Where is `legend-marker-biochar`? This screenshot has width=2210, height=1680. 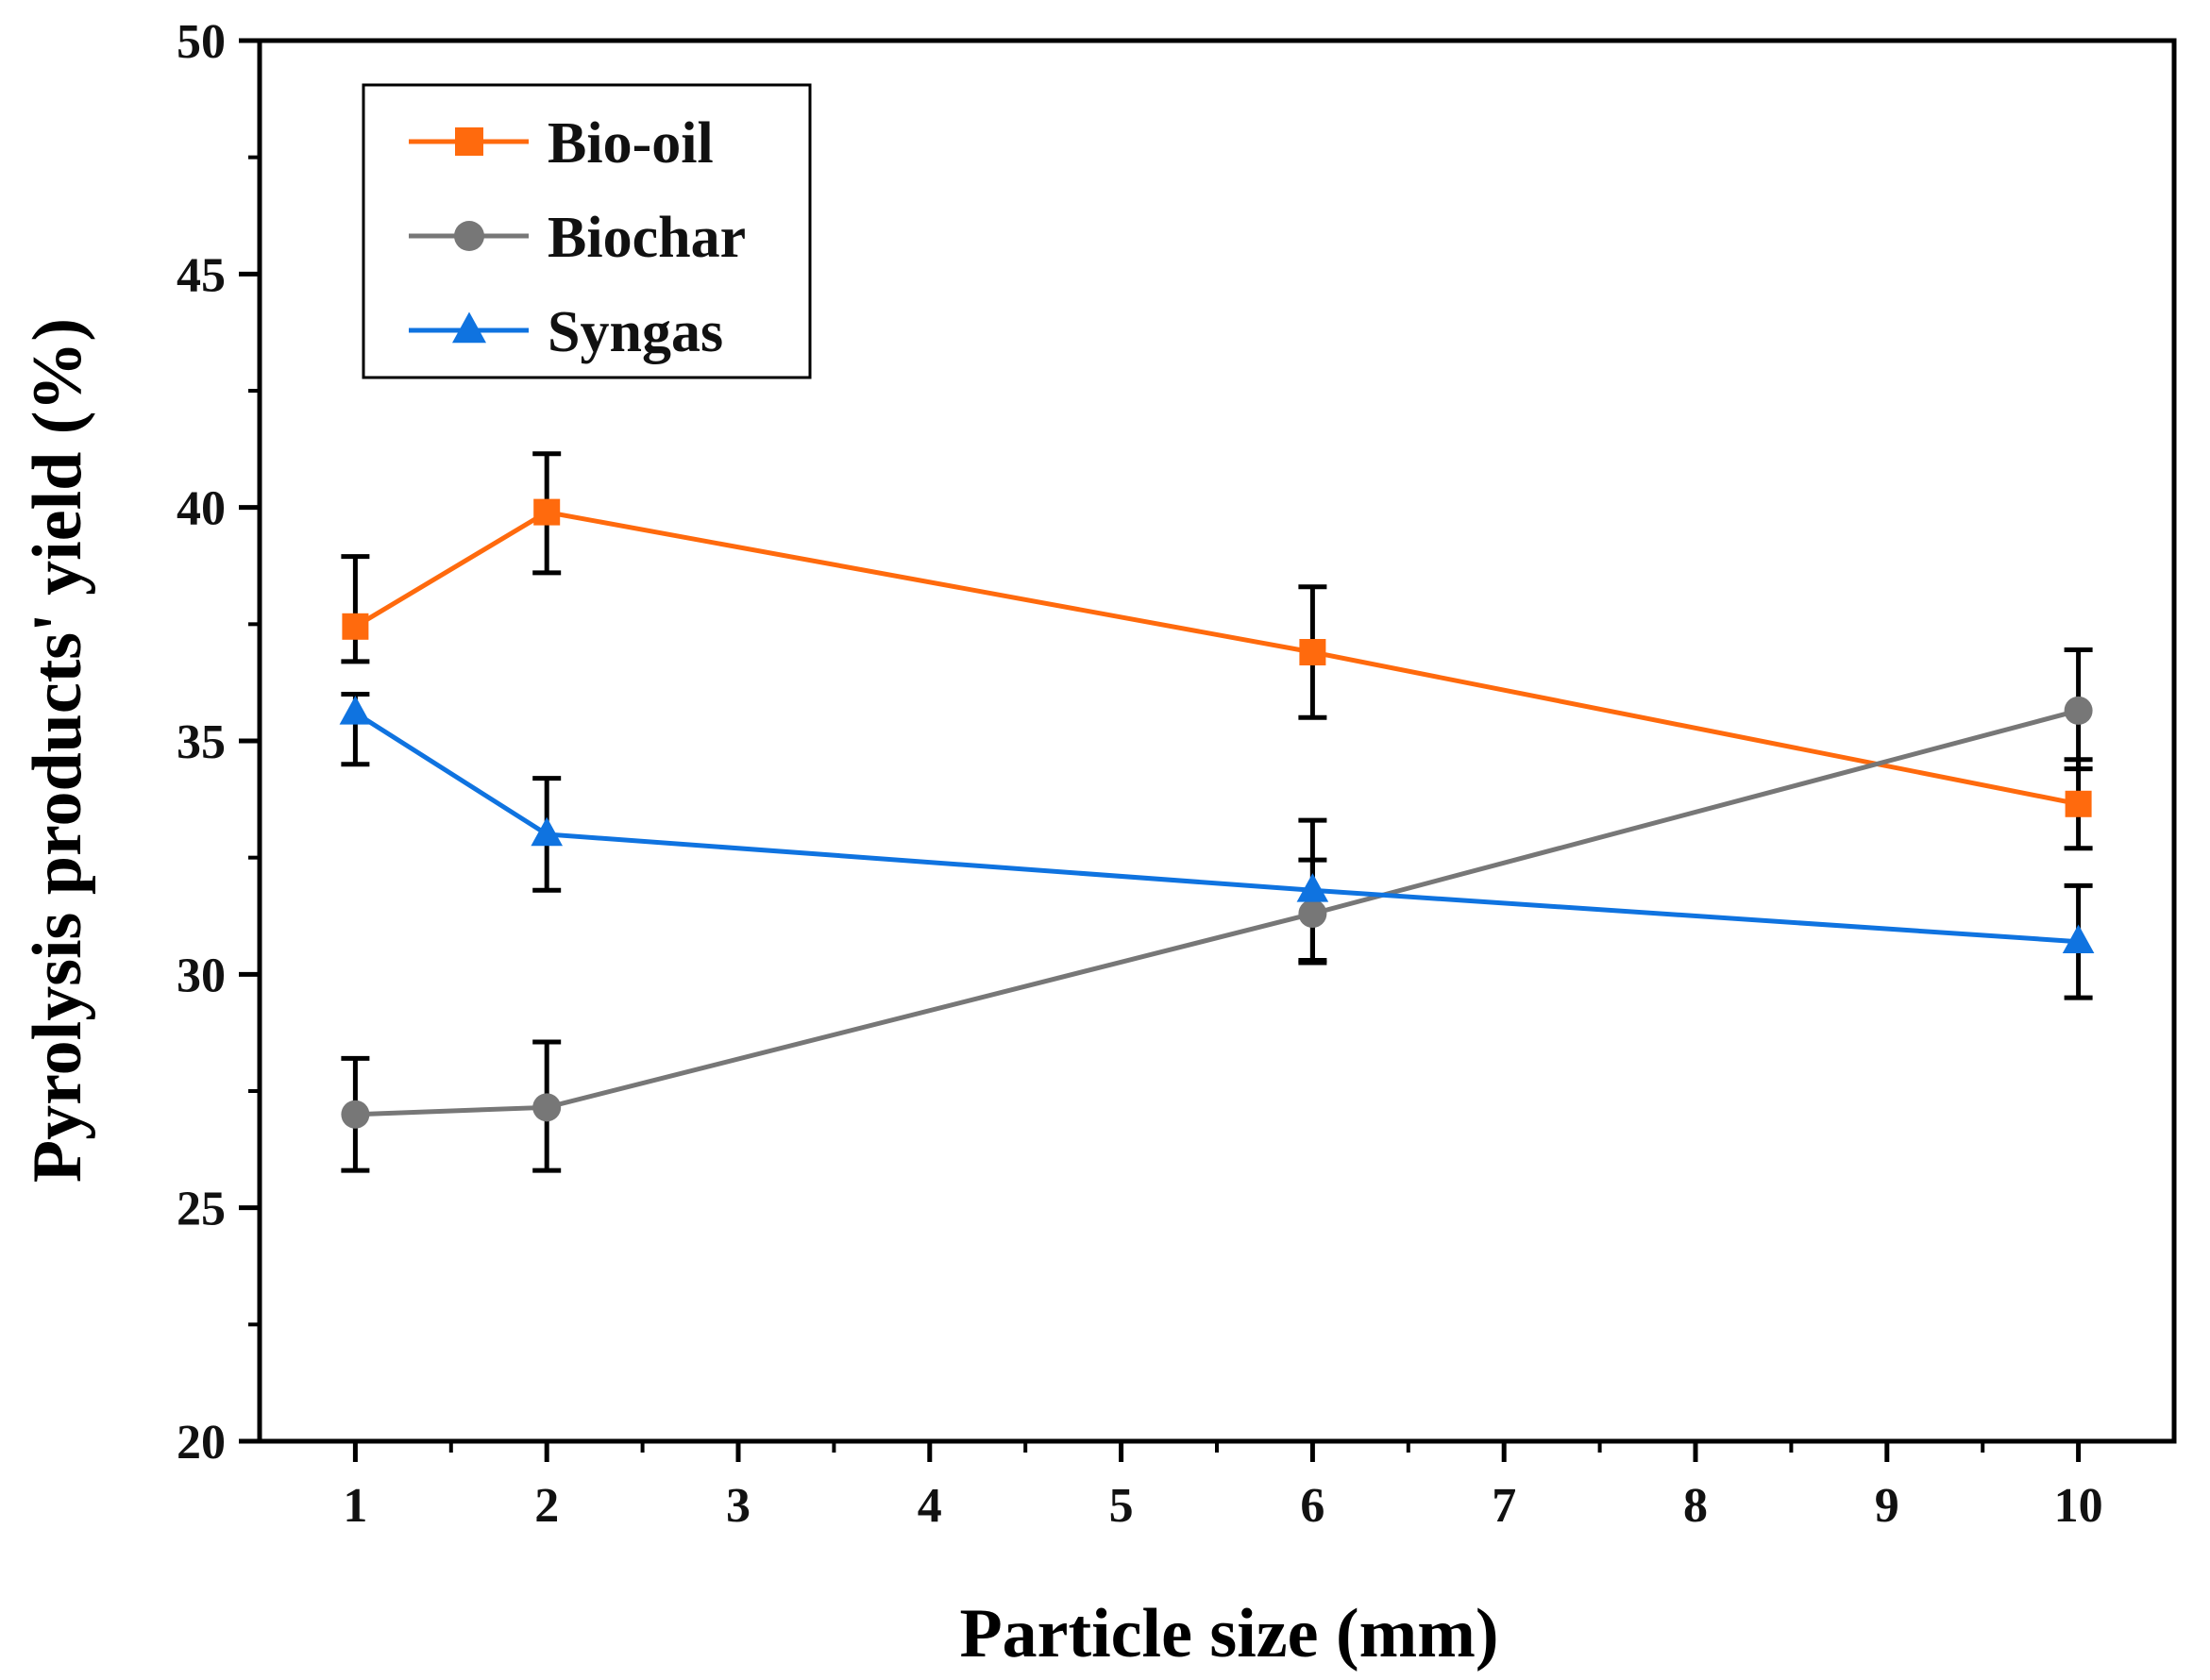 legend-marker-biochar is located at coordinates (469, 236).